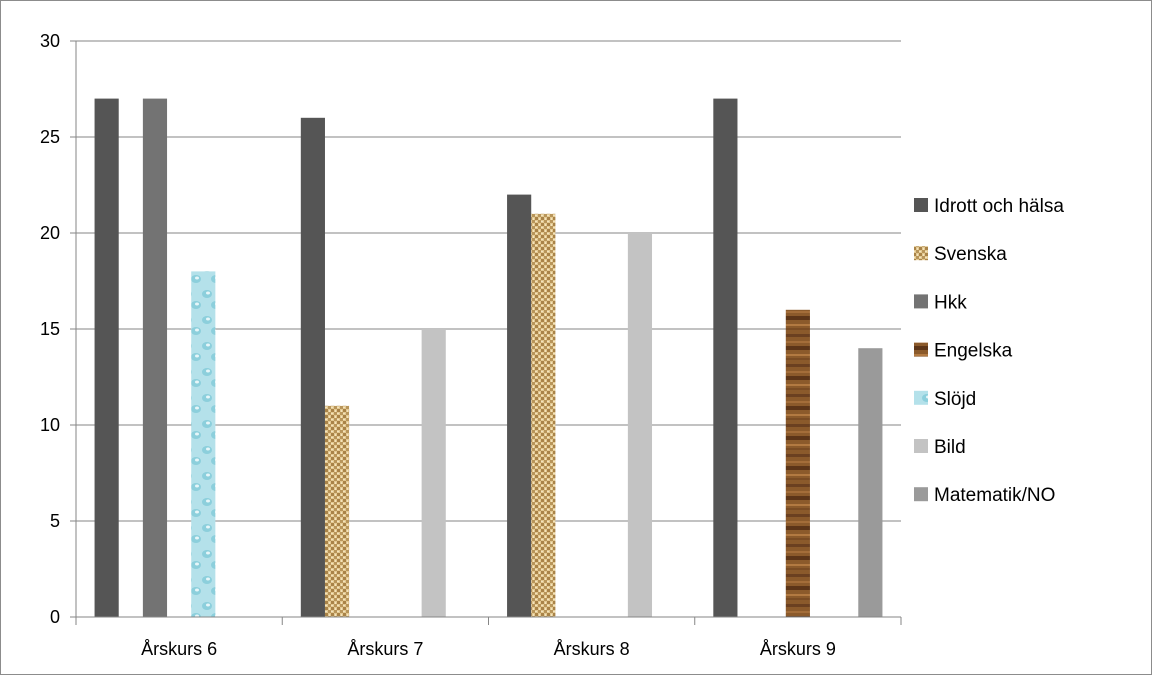 The height and width of the screenshot is (676, 1152). What do you see at coordinates (955, 399) in the screenshot?
I see `legend-label: Slöjd` at bounding box center [955, 399].